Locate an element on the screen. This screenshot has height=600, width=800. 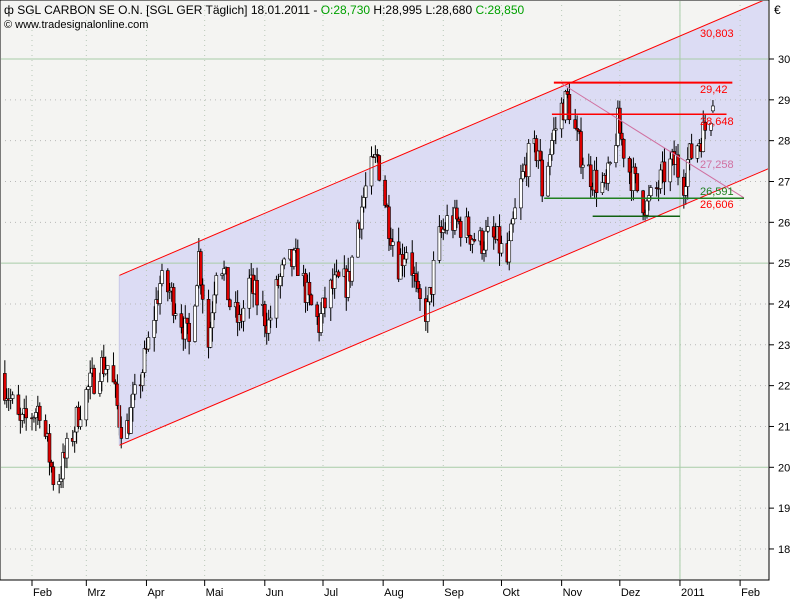
low-value: L:28,680 is located at coordinates (447, 10).